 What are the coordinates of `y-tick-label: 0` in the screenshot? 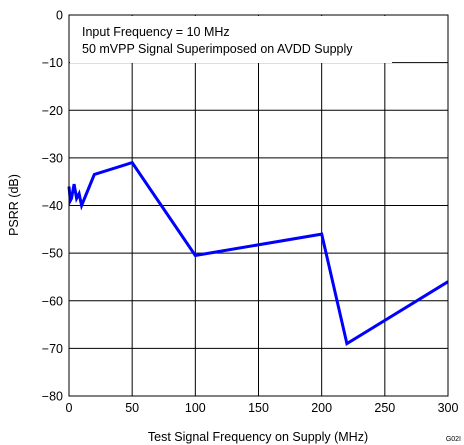 It's located at (59, 16).